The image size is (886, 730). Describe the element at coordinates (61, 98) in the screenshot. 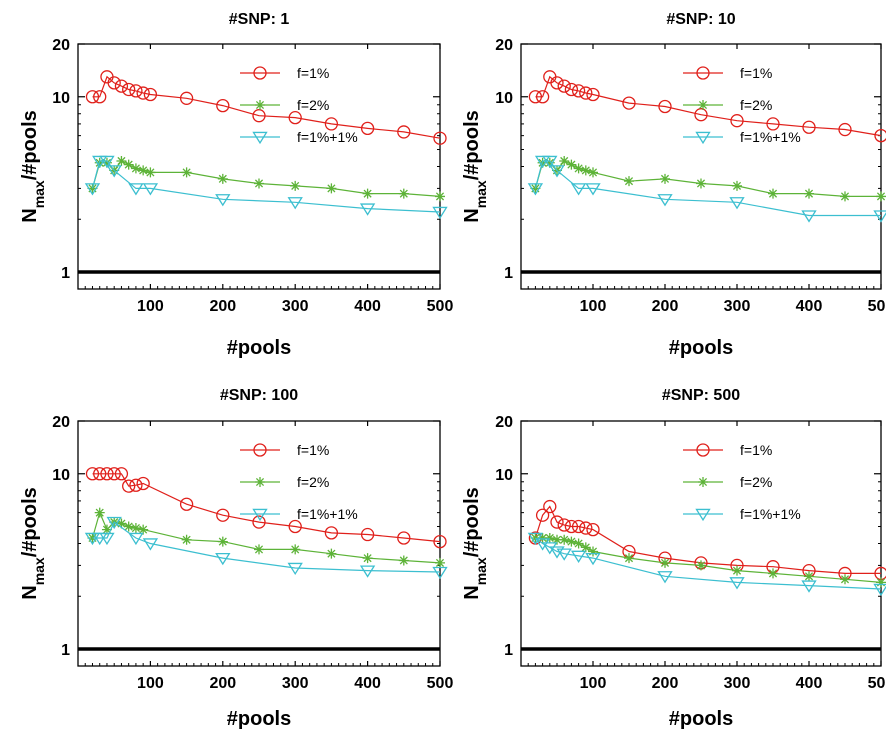

I see `y-tick-label: 10` at that location.